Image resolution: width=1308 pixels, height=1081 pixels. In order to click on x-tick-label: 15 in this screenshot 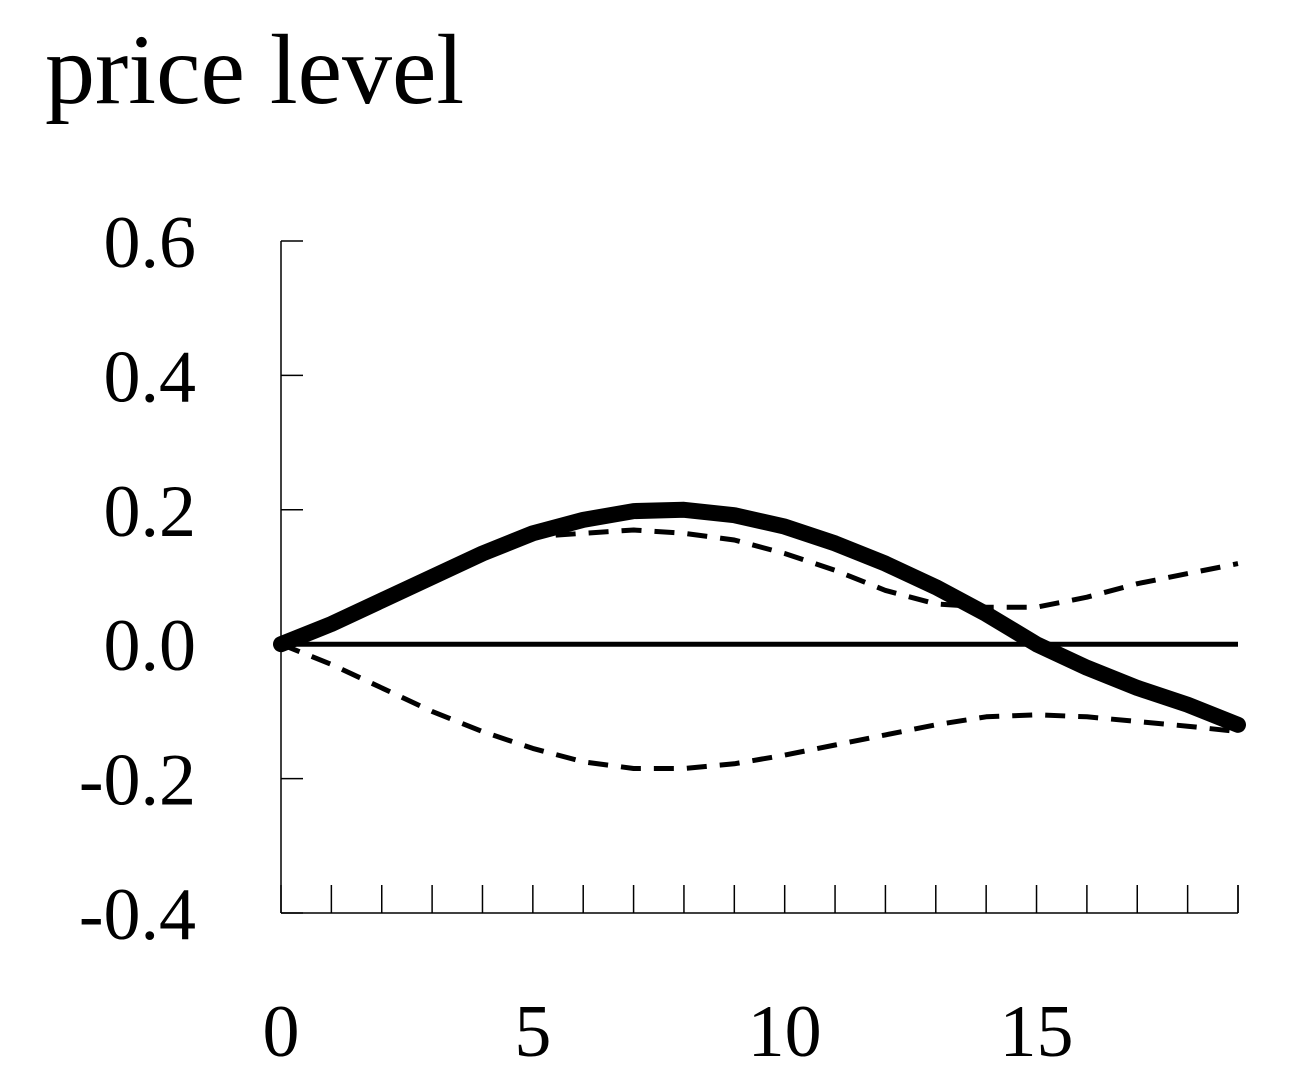, I will do `click(1037, 1032)`.